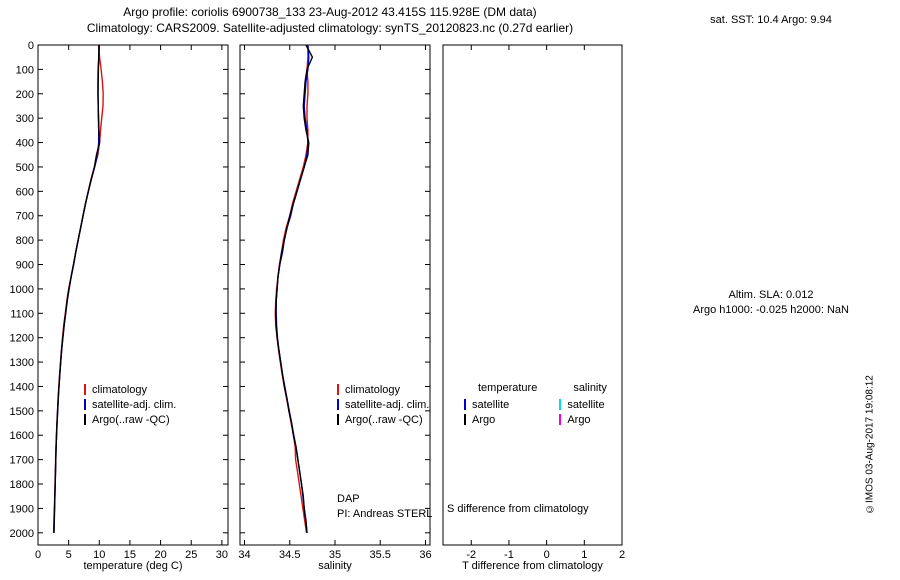 The height and width of the screenshot is (580, 900). What do you see at coordinates (25, 168) in the screenshot?
I see `tick-label: 500` at bounding box center [25, 168].